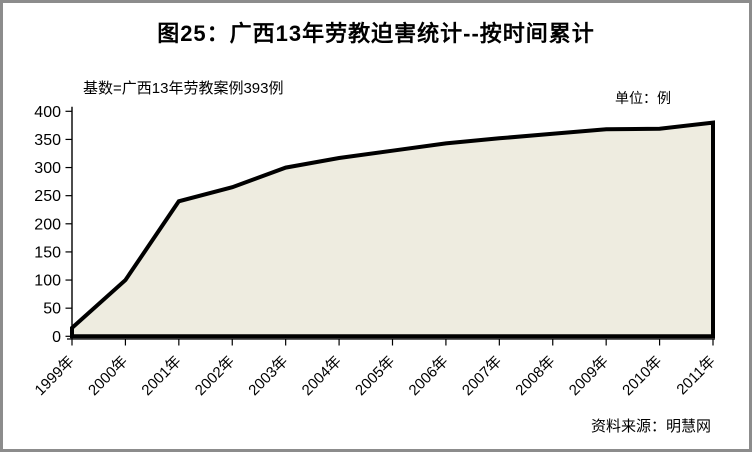  I want to click on x-axis-tick-label: 2010年, so click(642, 376).